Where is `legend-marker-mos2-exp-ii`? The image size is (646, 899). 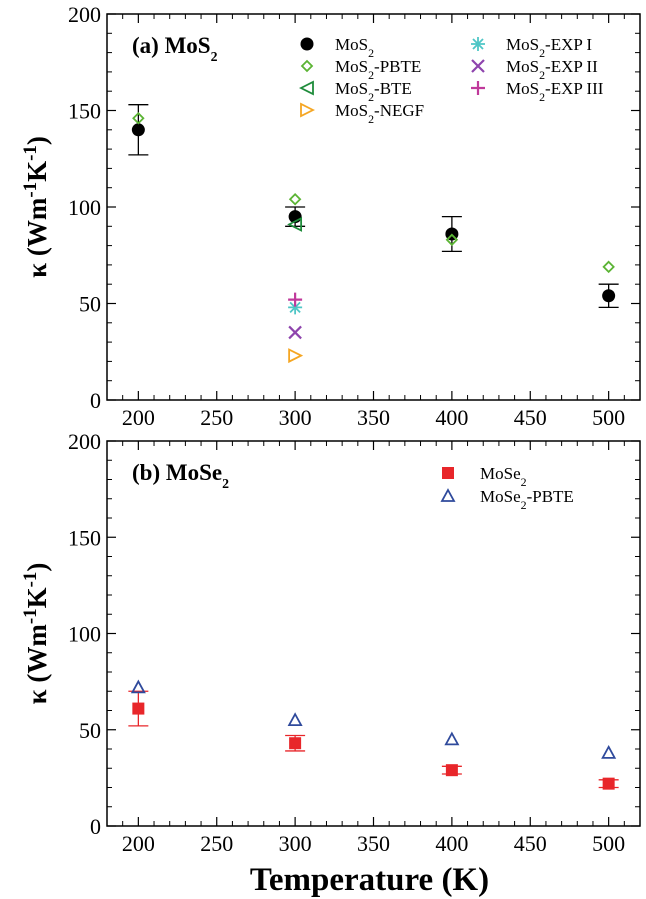
legend-marker-mos2-exp-ii is located at coordinates (478, 66).